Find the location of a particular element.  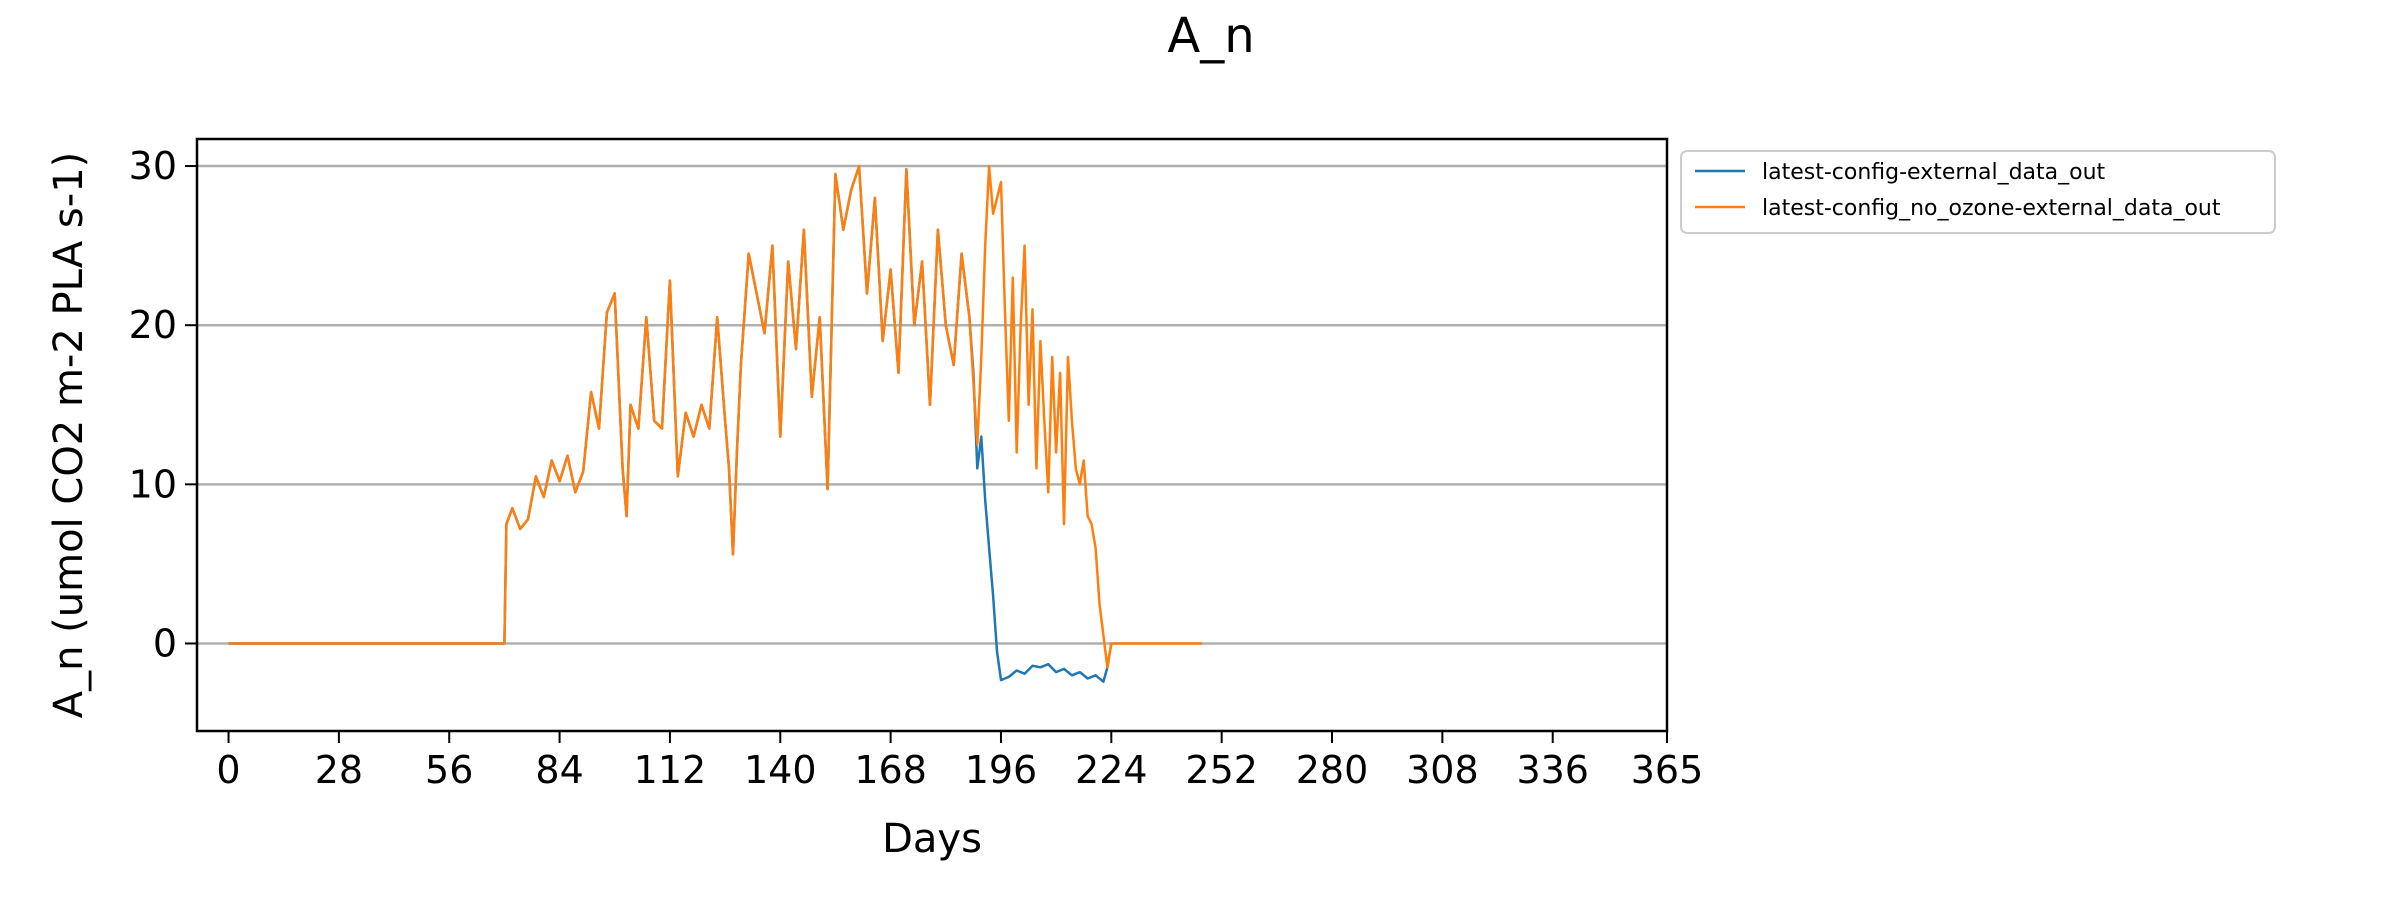

x-tick-label-12: 336 is located at coordinates (1552, 770).